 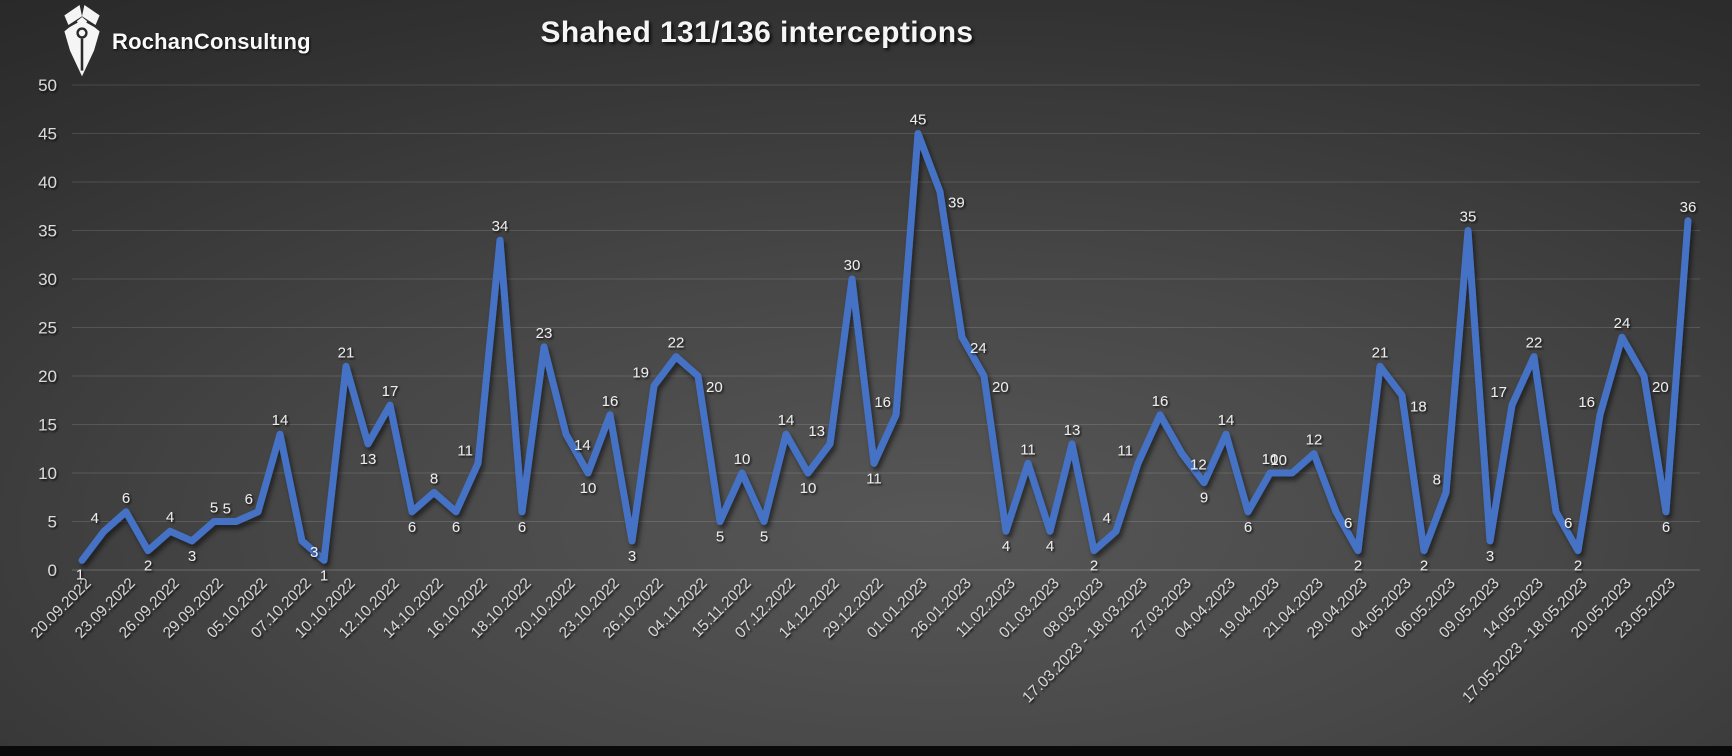 What do you see at coordinates (1688, 207) in the screenshot?
I see `data-point-label: 36` at bounding box center [1688, 207].